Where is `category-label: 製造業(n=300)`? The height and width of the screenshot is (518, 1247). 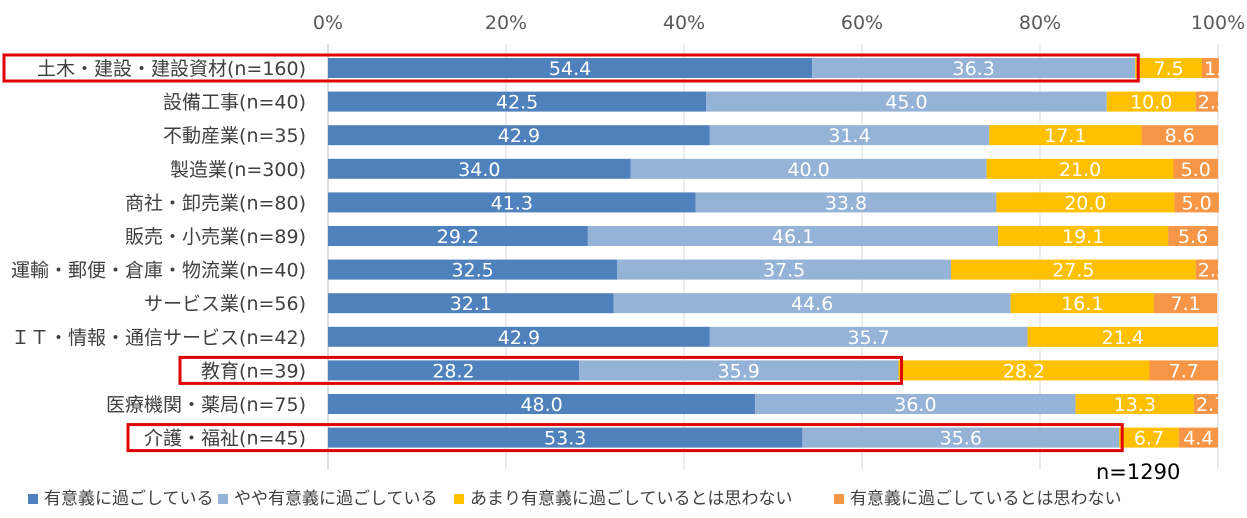
category-label: 製造業(n=300) is located at coordinates (238, 170).